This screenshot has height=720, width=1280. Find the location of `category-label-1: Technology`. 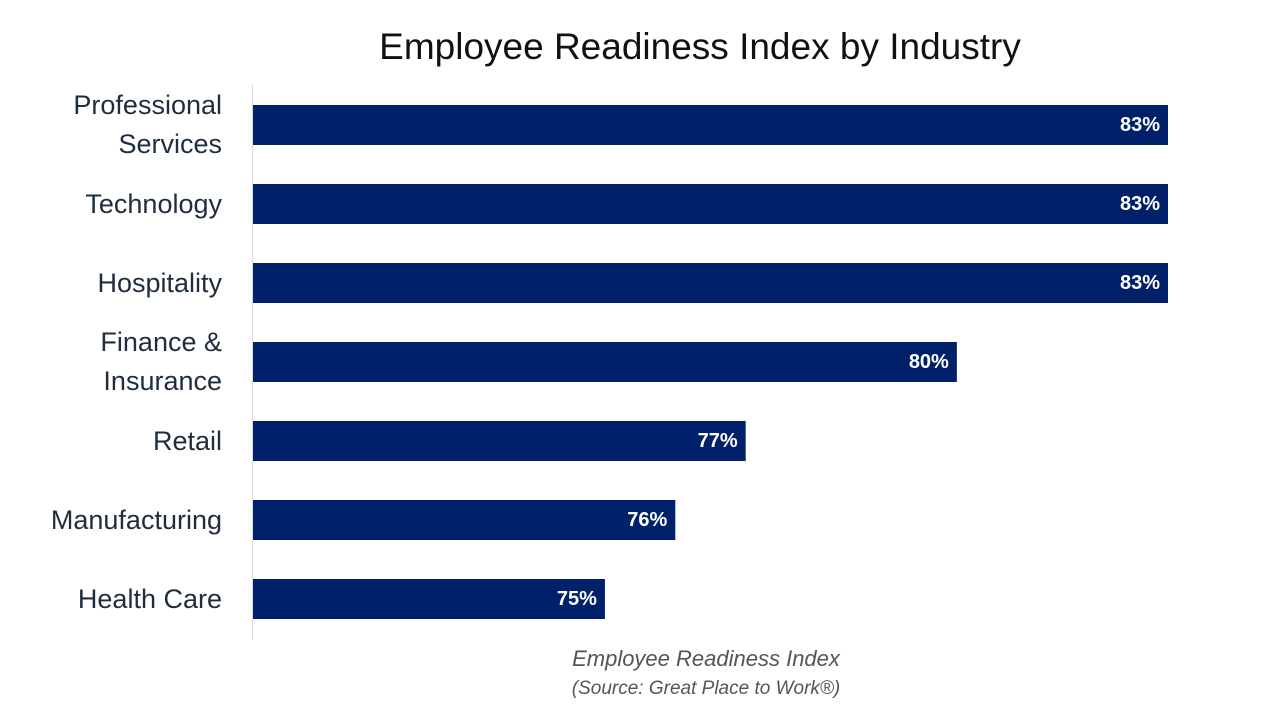

category-label-1: Technology is located at coordinates (112, 204).